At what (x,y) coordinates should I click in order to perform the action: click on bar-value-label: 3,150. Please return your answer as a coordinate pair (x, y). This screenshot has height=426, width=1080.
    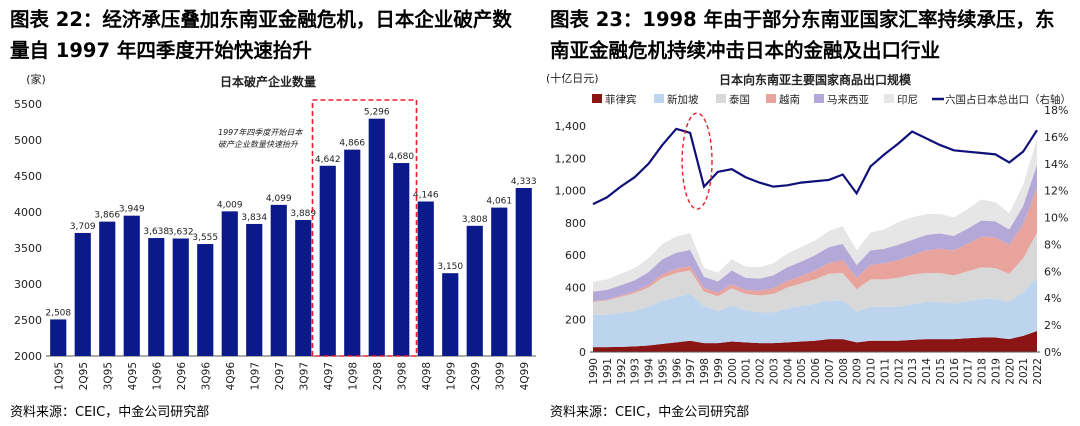
    Looking at the image, I should click on (450, 267).